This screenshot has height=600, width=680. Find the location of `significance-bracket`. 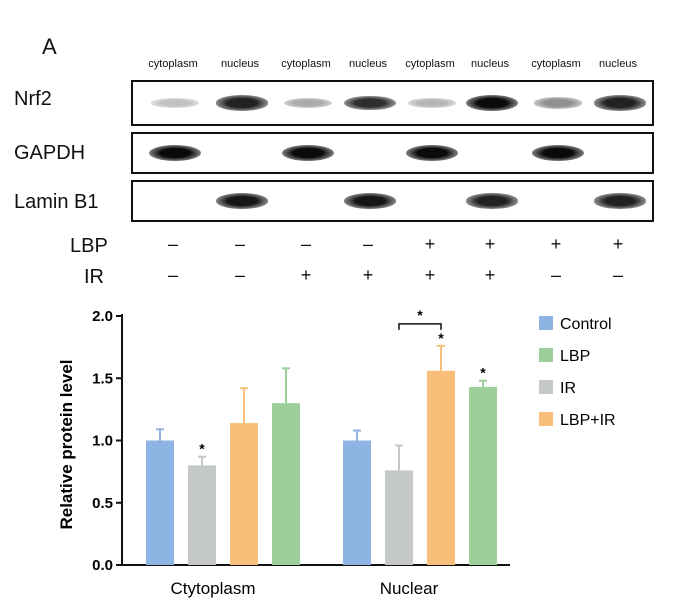

significance-bracket is located at coordinates (420, 326).